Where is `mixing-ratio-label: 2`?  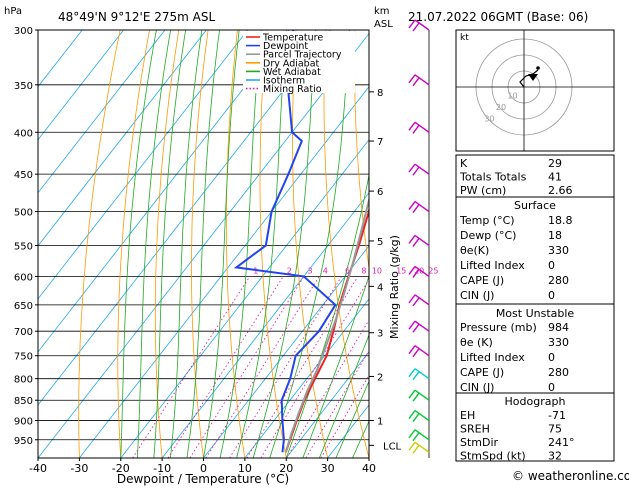
mixing-ratio-label: 2 is located at coordinates (289, 270).